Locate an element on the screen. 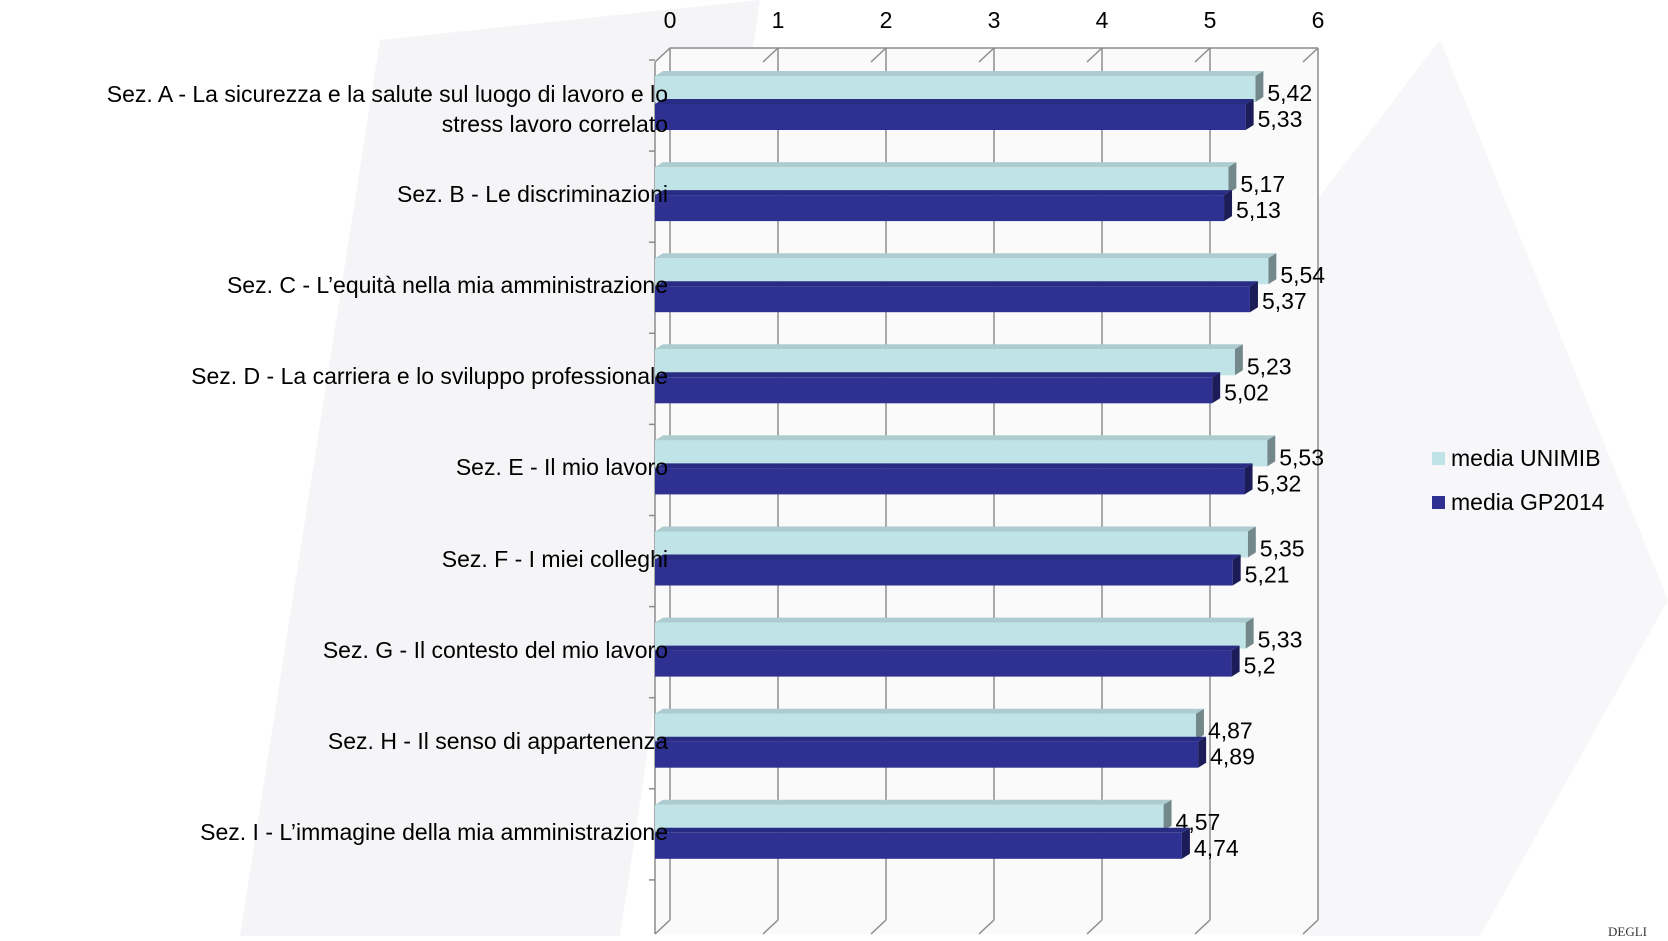 This screenshot has width=1668, height=941. x-tick-label: 5 is located at coordinates (1210, 20).